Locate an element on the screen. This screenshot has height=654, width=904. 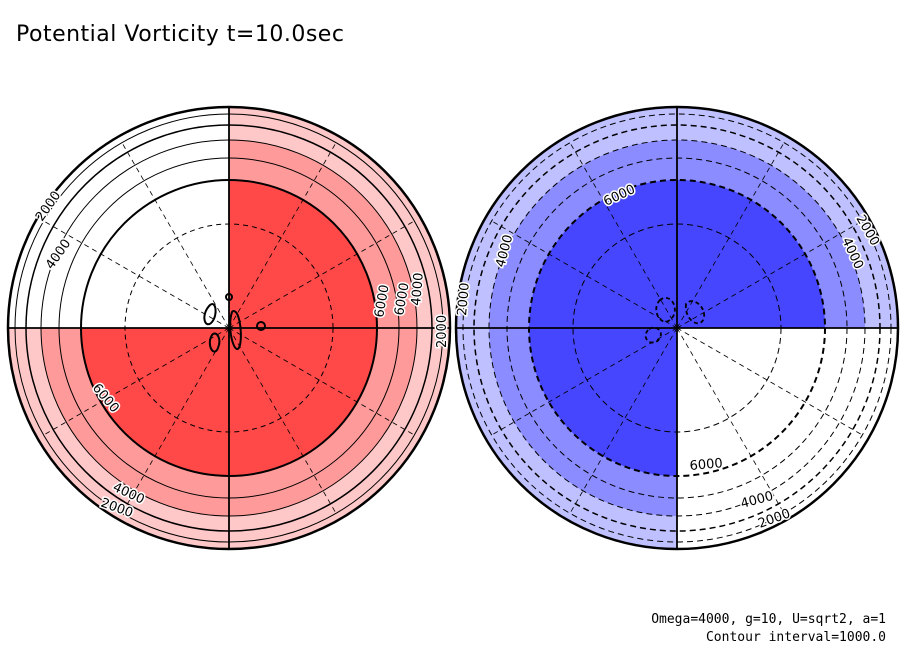
right-label-8: 2000 is located at coordinates (774, 518).